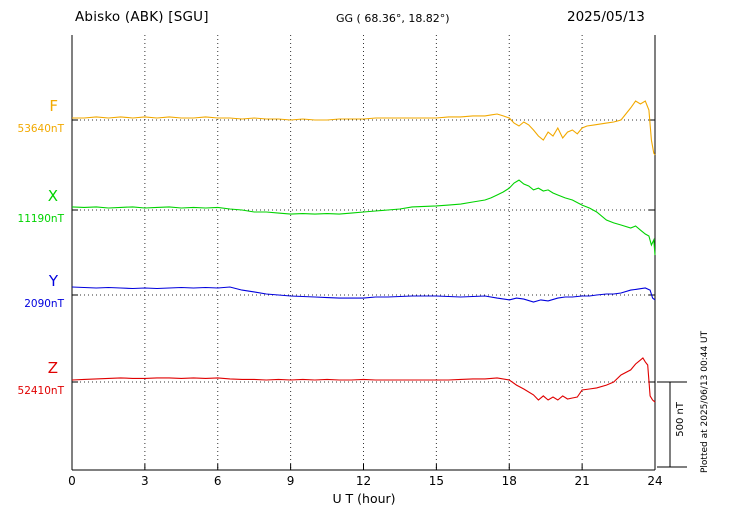 This screenshot has height=520, width=730. Describe the element at coordinates (72, 481) in the screenshot. I see `x-tick-label-0: 0` at that location.